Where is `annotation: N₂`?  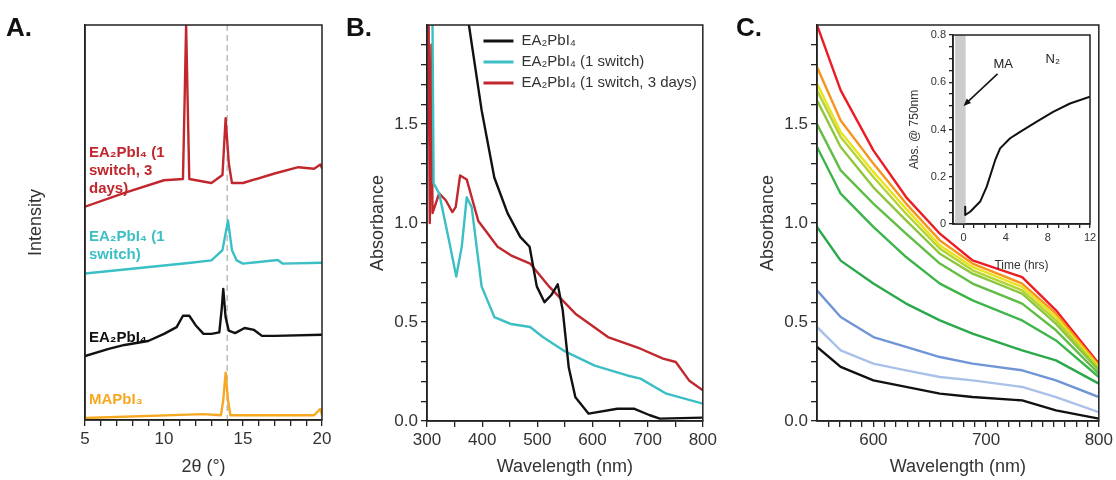
annotation: N₂ is located at coordinates (1052, 58).